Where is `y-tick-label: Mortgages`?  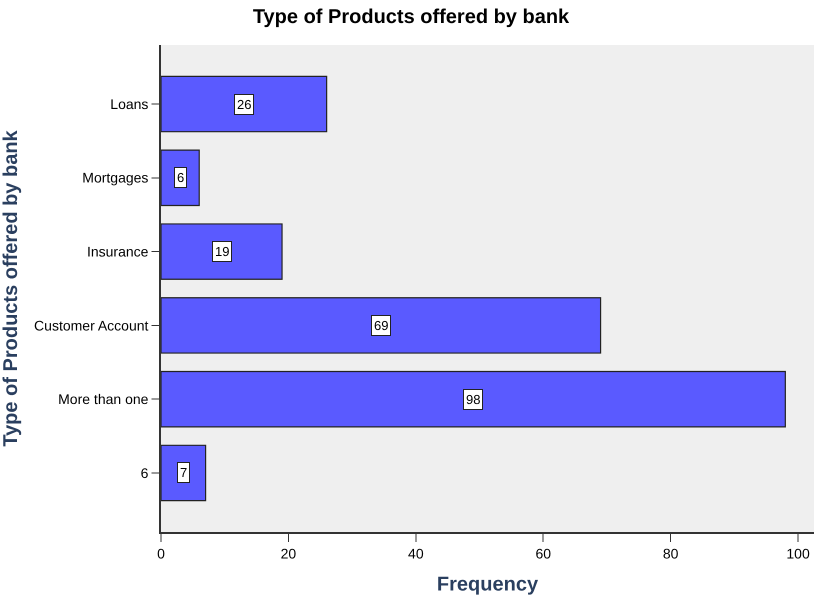 y-tick-label: Mortgages is located at coordinates (115, 178).